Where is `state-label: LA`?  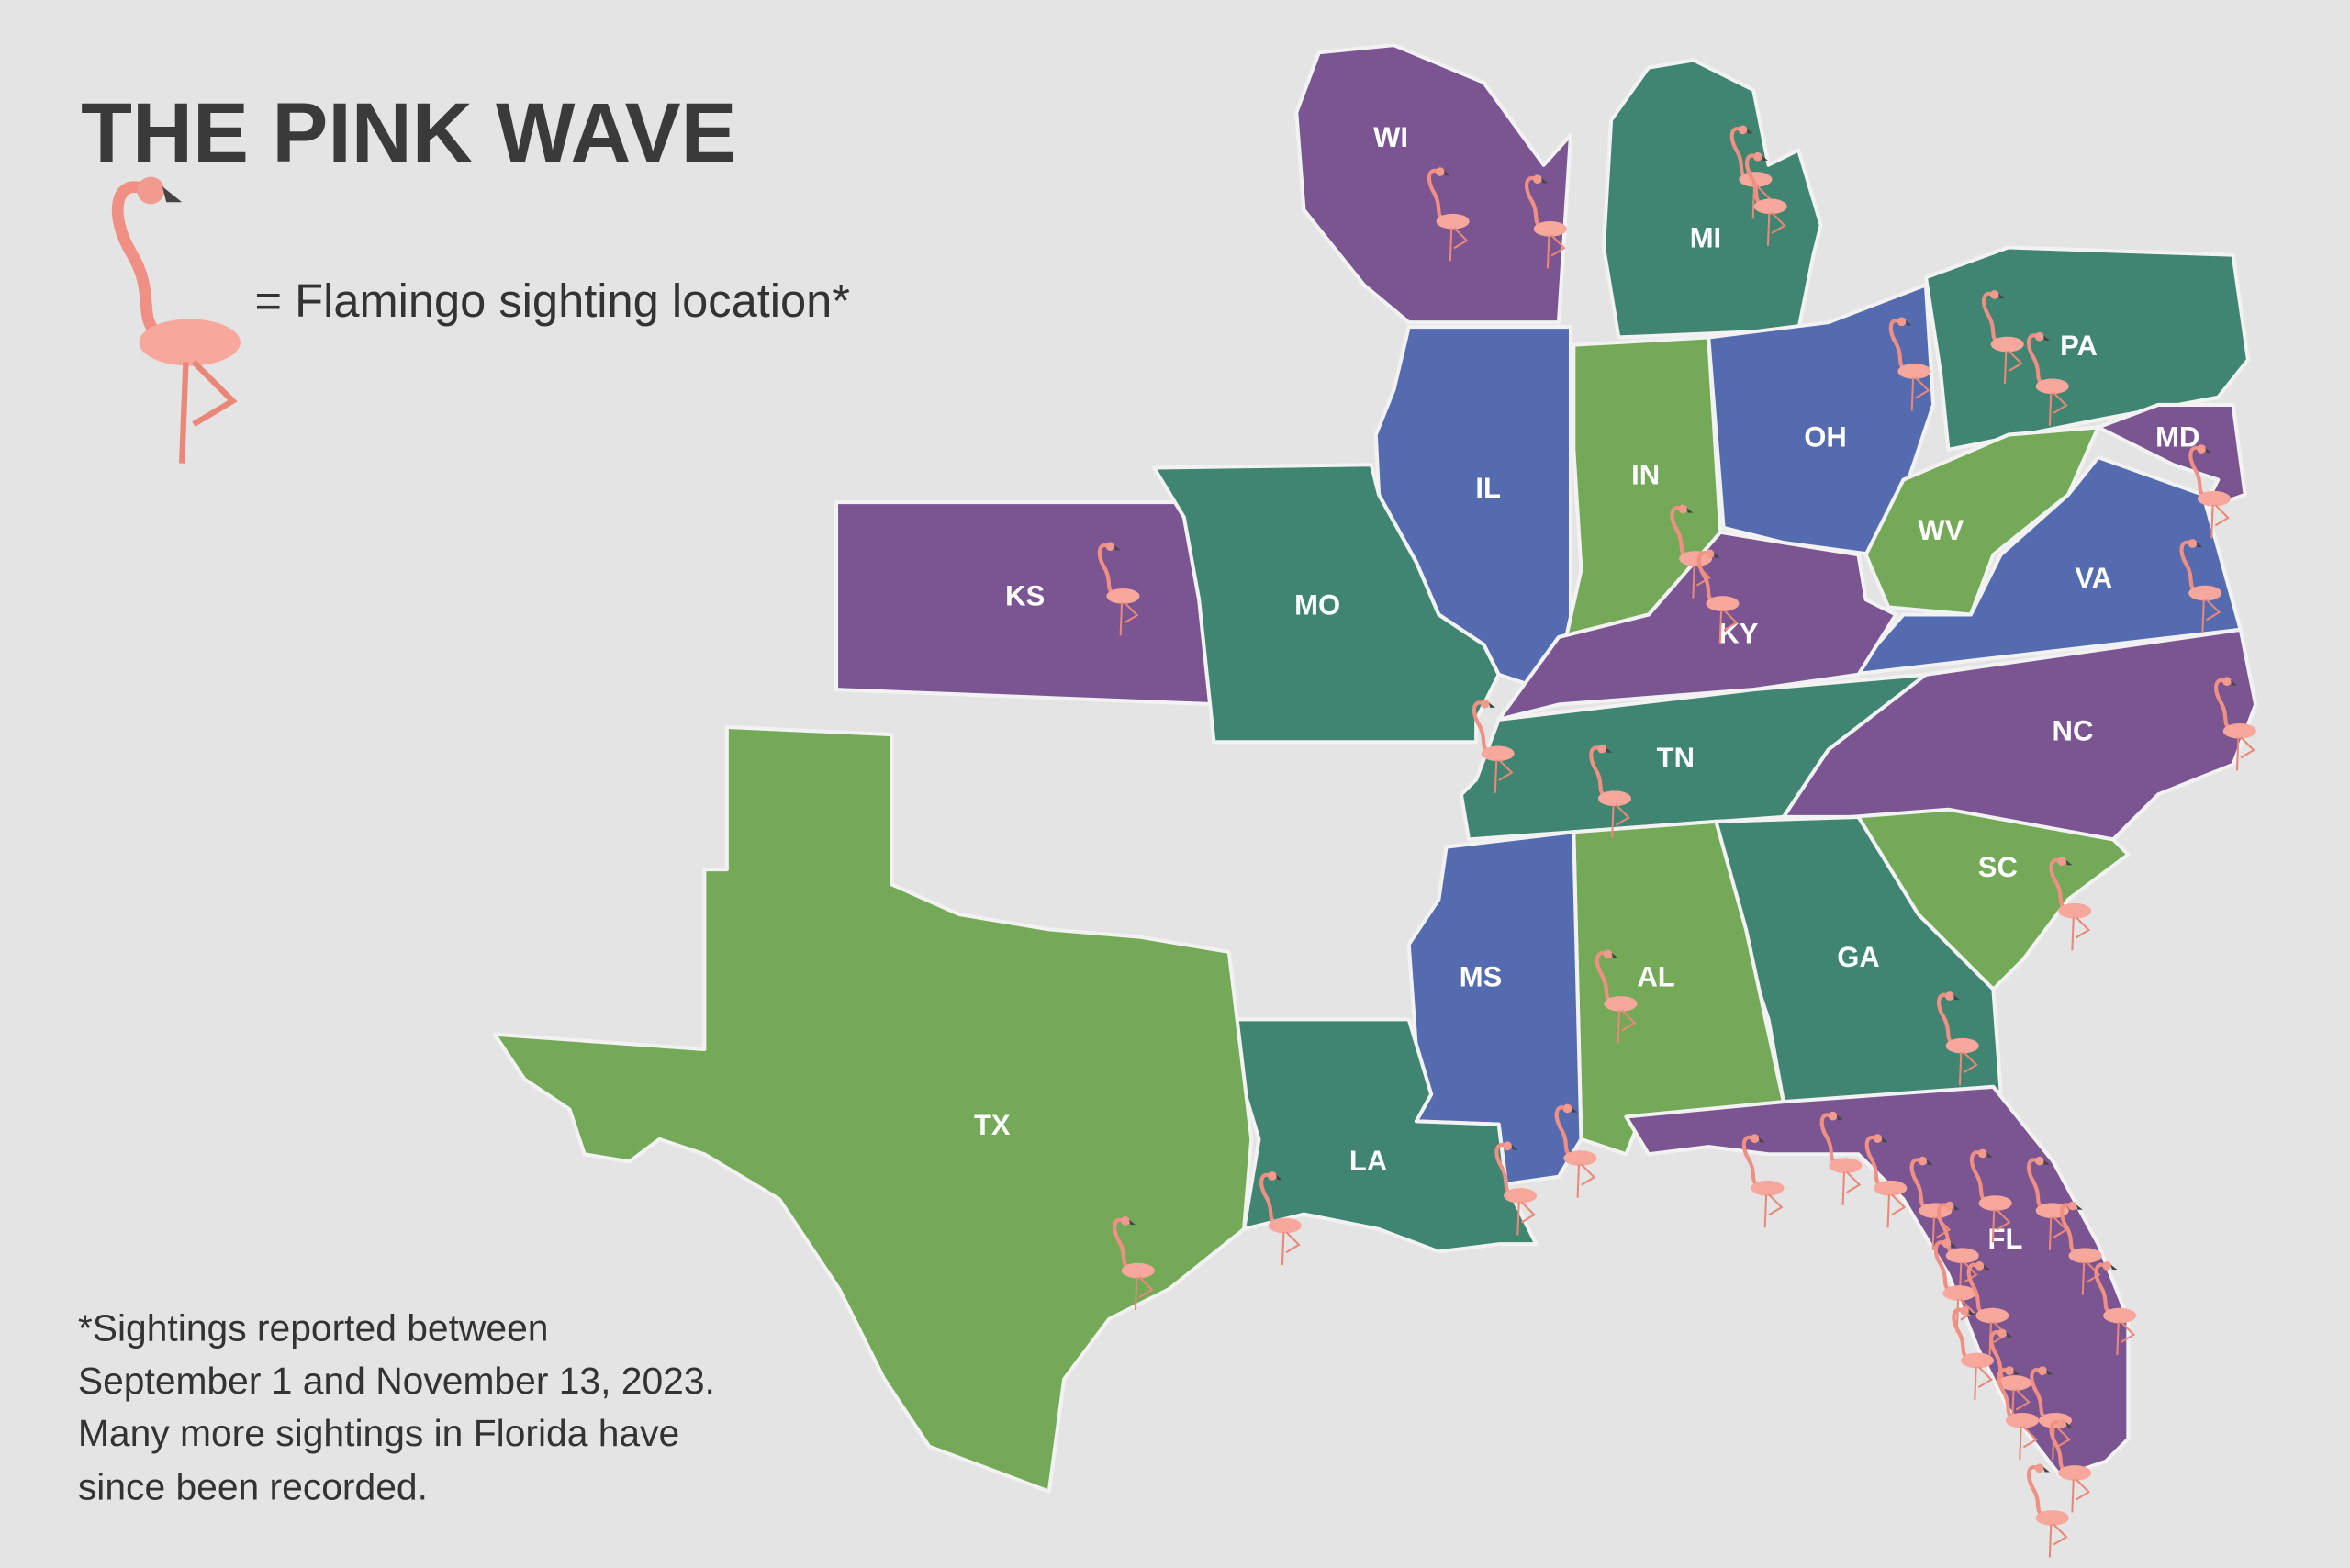
state-label: LA is located at coordinates (1368, 1161).